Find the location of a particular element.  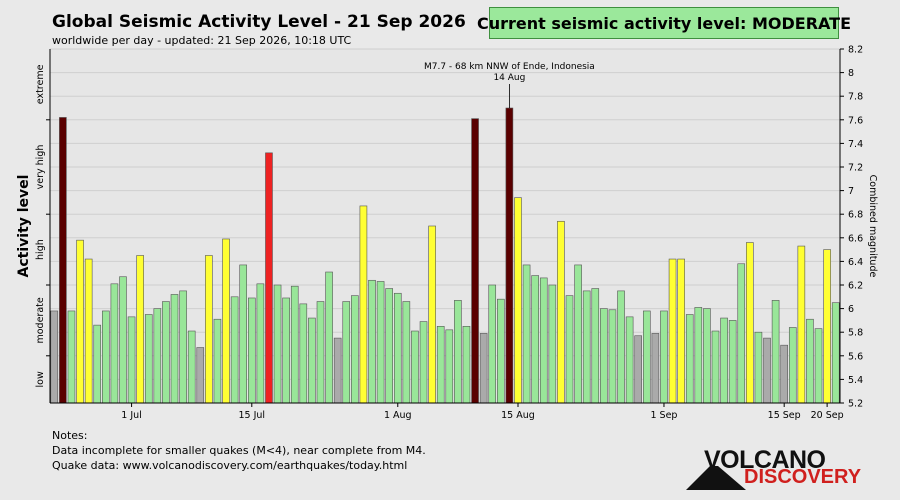

y-axis-right-title: Combined magnitude is located at coordinates (872, 226).